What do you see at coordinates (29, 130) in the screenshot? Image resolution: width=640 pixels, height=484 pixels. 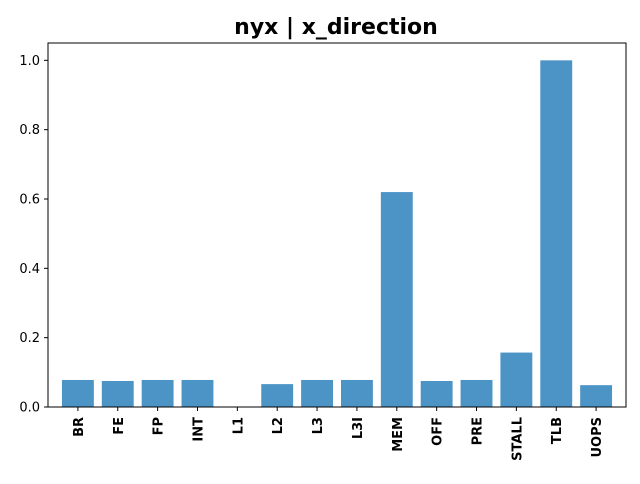 I see `y-tick-label: 0.8` at bounding box center [29, 130].